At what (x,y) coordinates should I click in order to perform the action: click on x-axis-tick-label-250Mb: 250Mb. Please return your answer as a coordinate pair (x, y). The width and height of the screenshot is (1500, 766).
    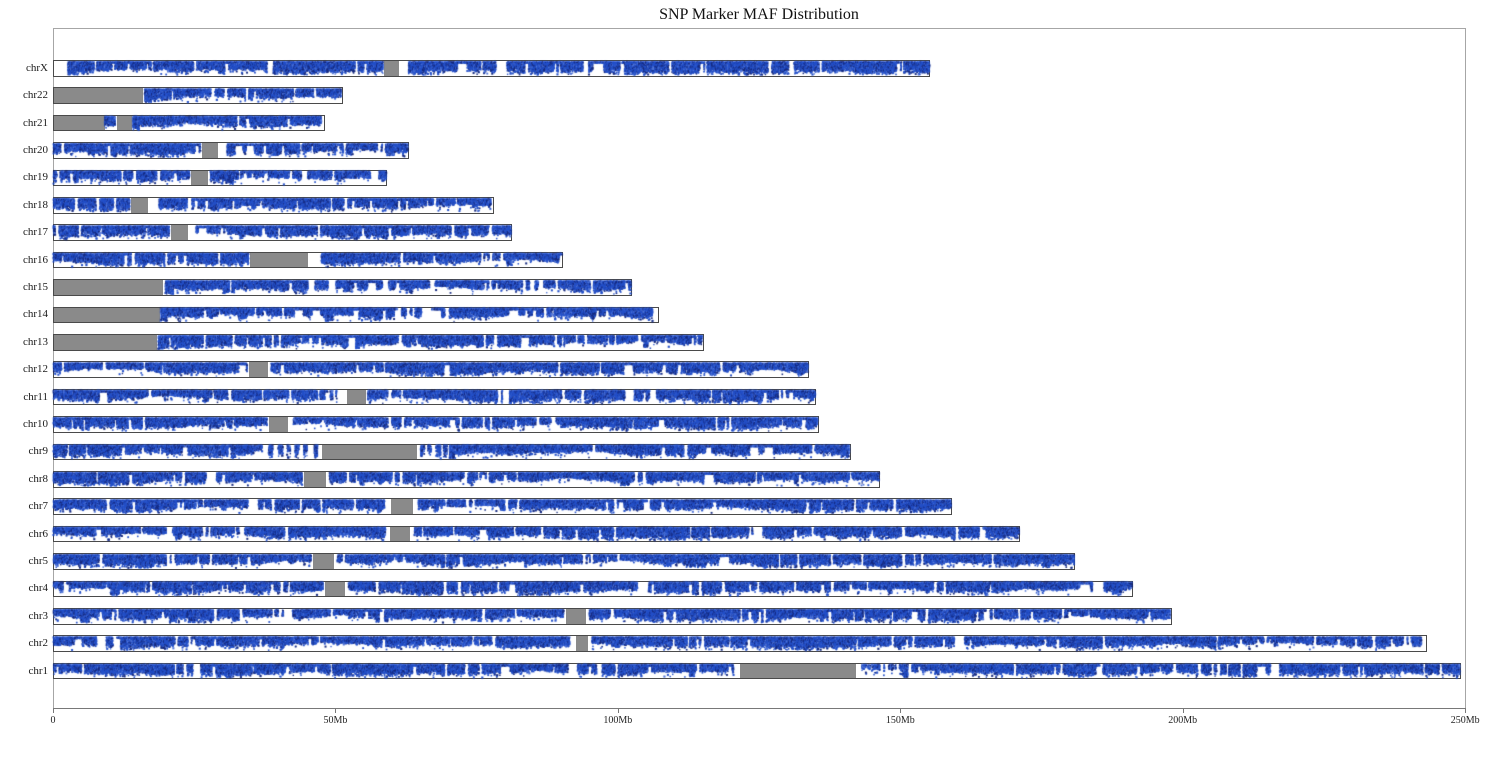
    Looking at the image, I should click on (1465, 720).